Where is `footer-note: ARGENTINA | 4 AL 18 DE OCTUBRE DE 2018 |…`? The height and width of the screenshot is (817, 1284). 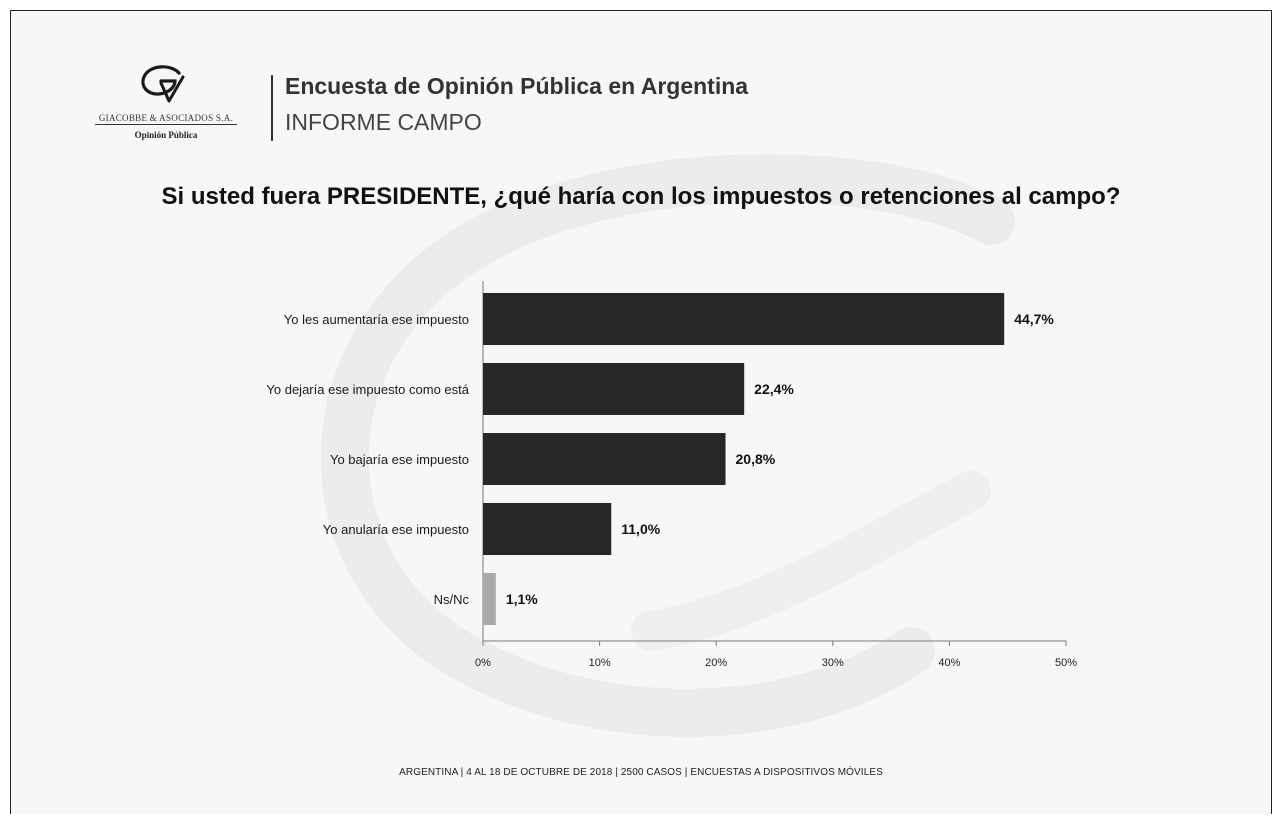 footer-note: ARGENTINA | 4 AL 18 DE OCTUBRE DE 2018 |… is located at coordinates (641, 772).